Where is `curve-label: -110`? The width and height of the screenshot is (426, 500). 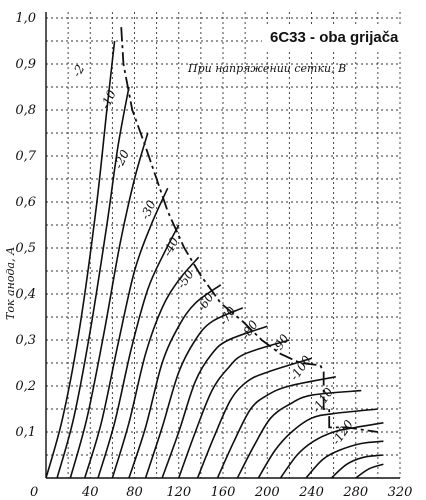 curve-label: -110 is located at coordinates (322, 400).